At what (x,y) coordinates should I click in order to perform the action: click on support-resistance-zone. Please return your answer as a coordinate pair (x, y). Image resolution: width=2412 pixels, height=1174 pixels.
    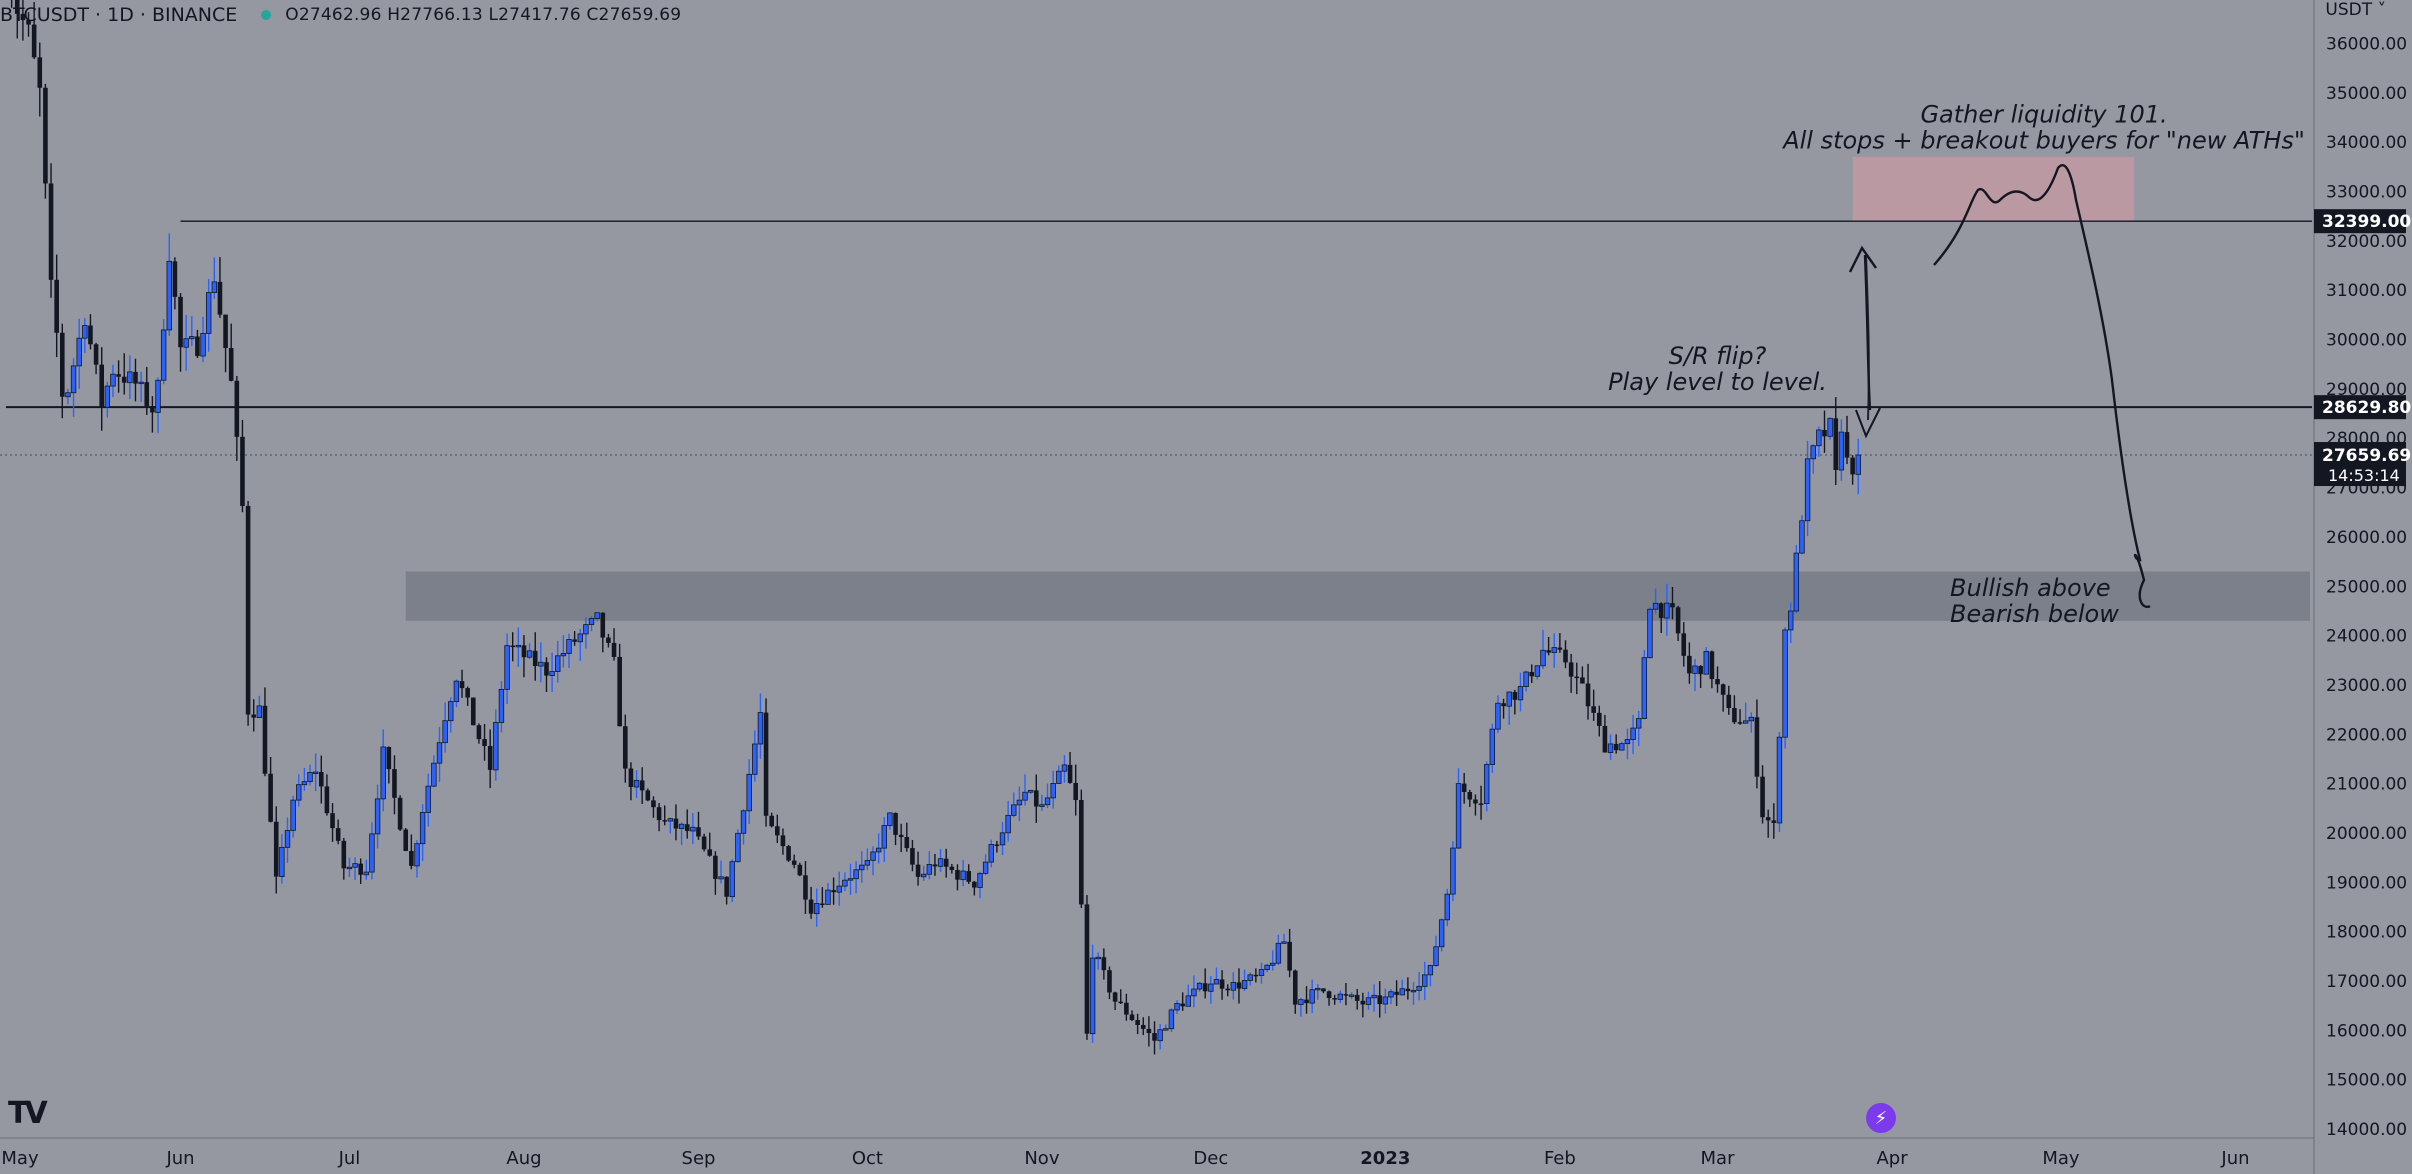
    Looking at the image, I should click on (1358, 596).